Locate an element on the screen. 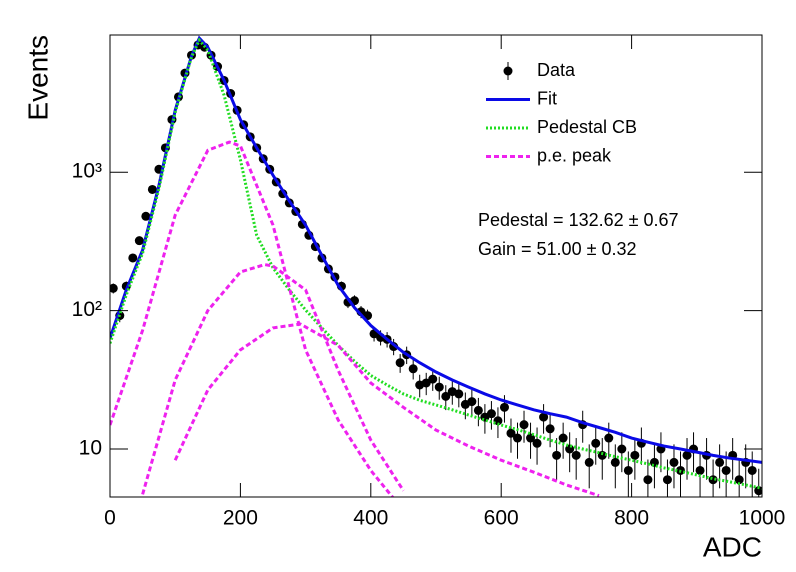 The image size is (796, 572). x-tick-label: 800 is located at coordinates (631, 518).